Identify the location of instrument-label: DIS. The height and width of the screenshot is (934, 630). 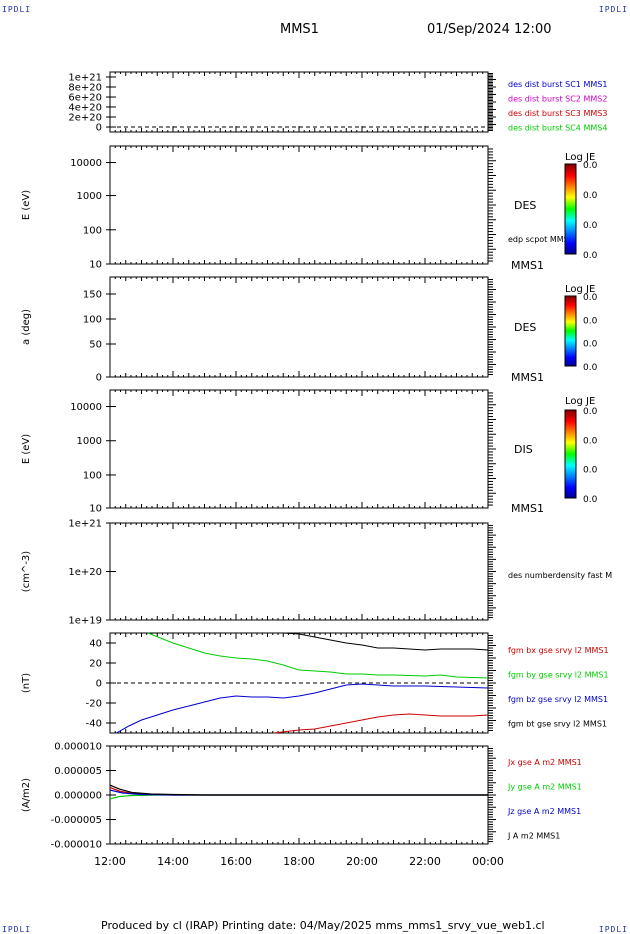
(523, 449).